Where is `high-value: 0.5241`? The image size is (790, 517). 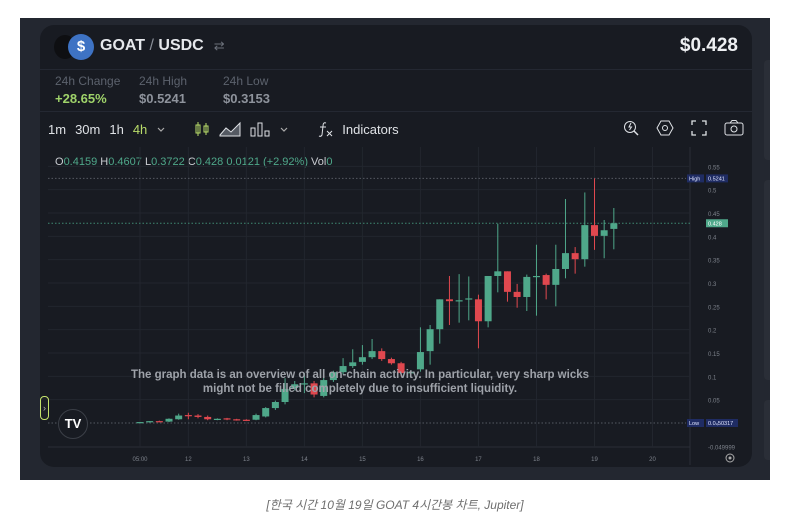 high-value: 0.5241 is located at coordinates (716, 179).